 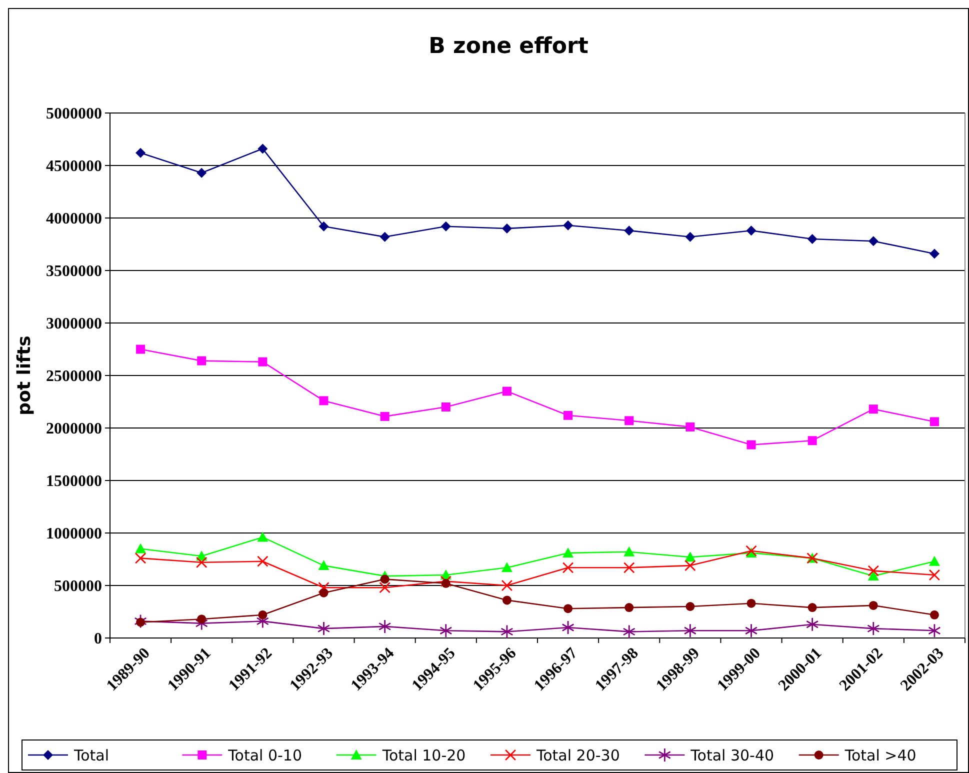 What do you see at coordinates (74, 271) in the screenshot?
I see `y-tick-label: 3500000` at bounding box center [74, 271].